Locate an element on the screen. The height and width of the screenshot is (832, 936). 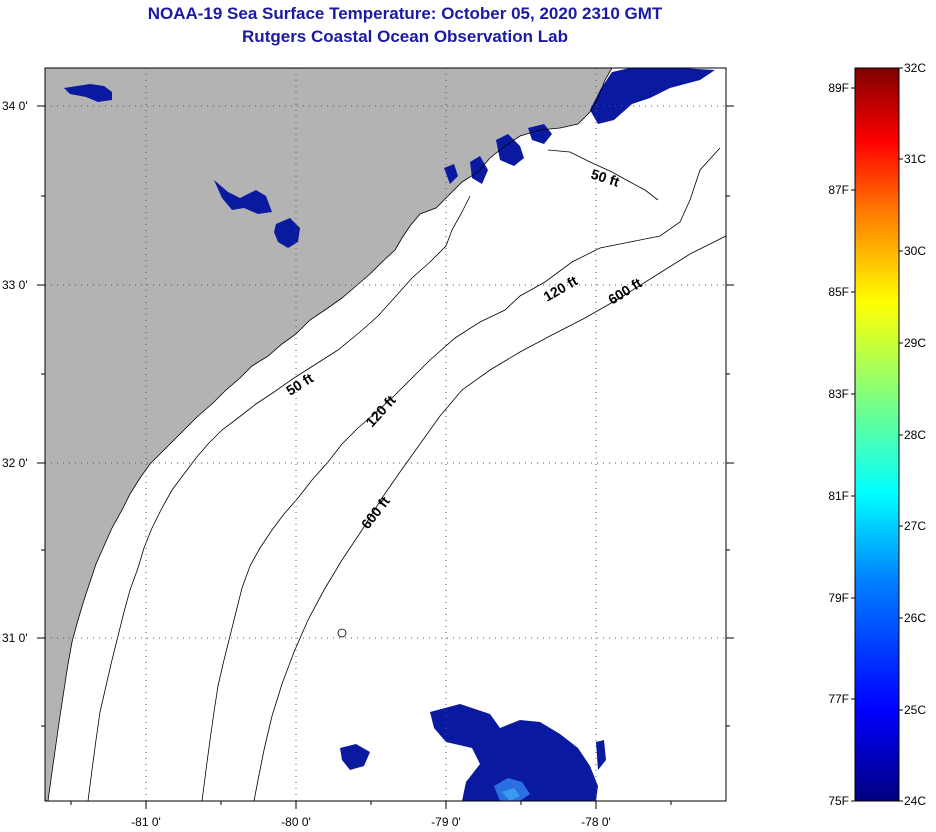
lat-tick-label: 31 0' is located at coordinates (15, 638).